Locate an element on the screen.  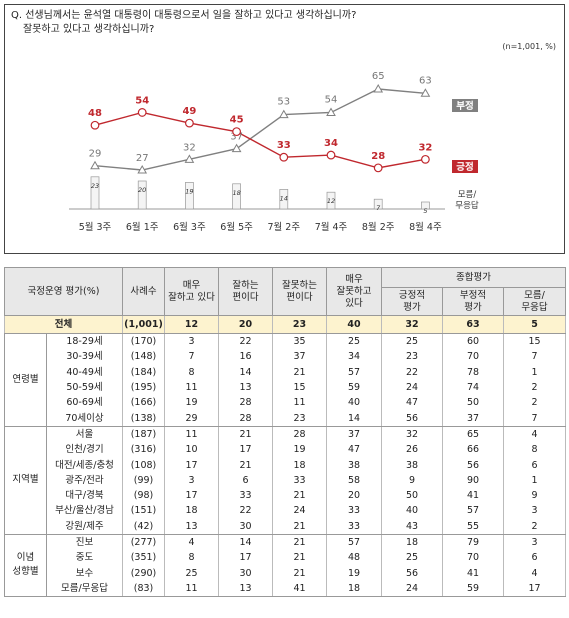
table-row: 대전/세종/충청 (108) 17 21 18 38 38 56 6 is located at coordinates (286, 465).